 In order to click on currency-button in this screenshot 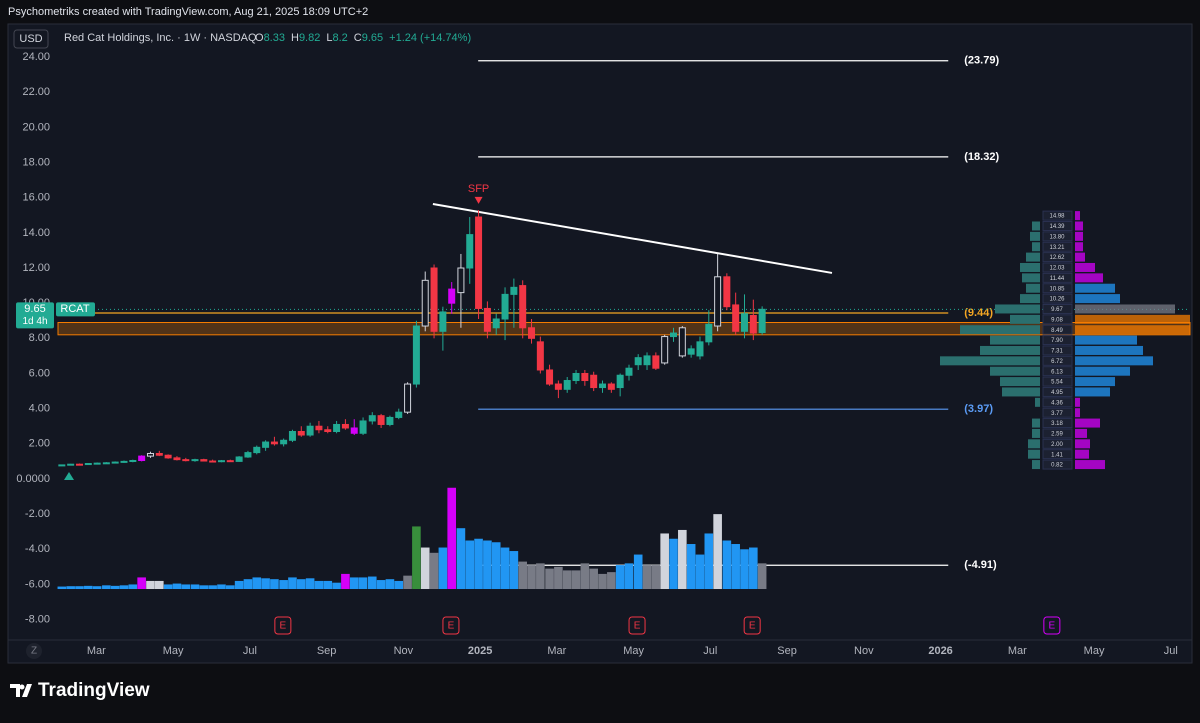, I will do `click(31, 39)`.